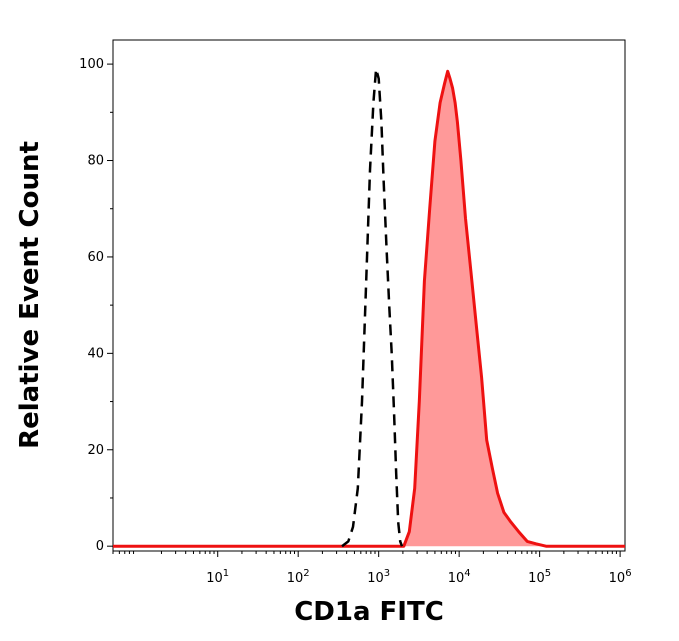  I want to click on x-tick-label: 10², so click(298, 577).